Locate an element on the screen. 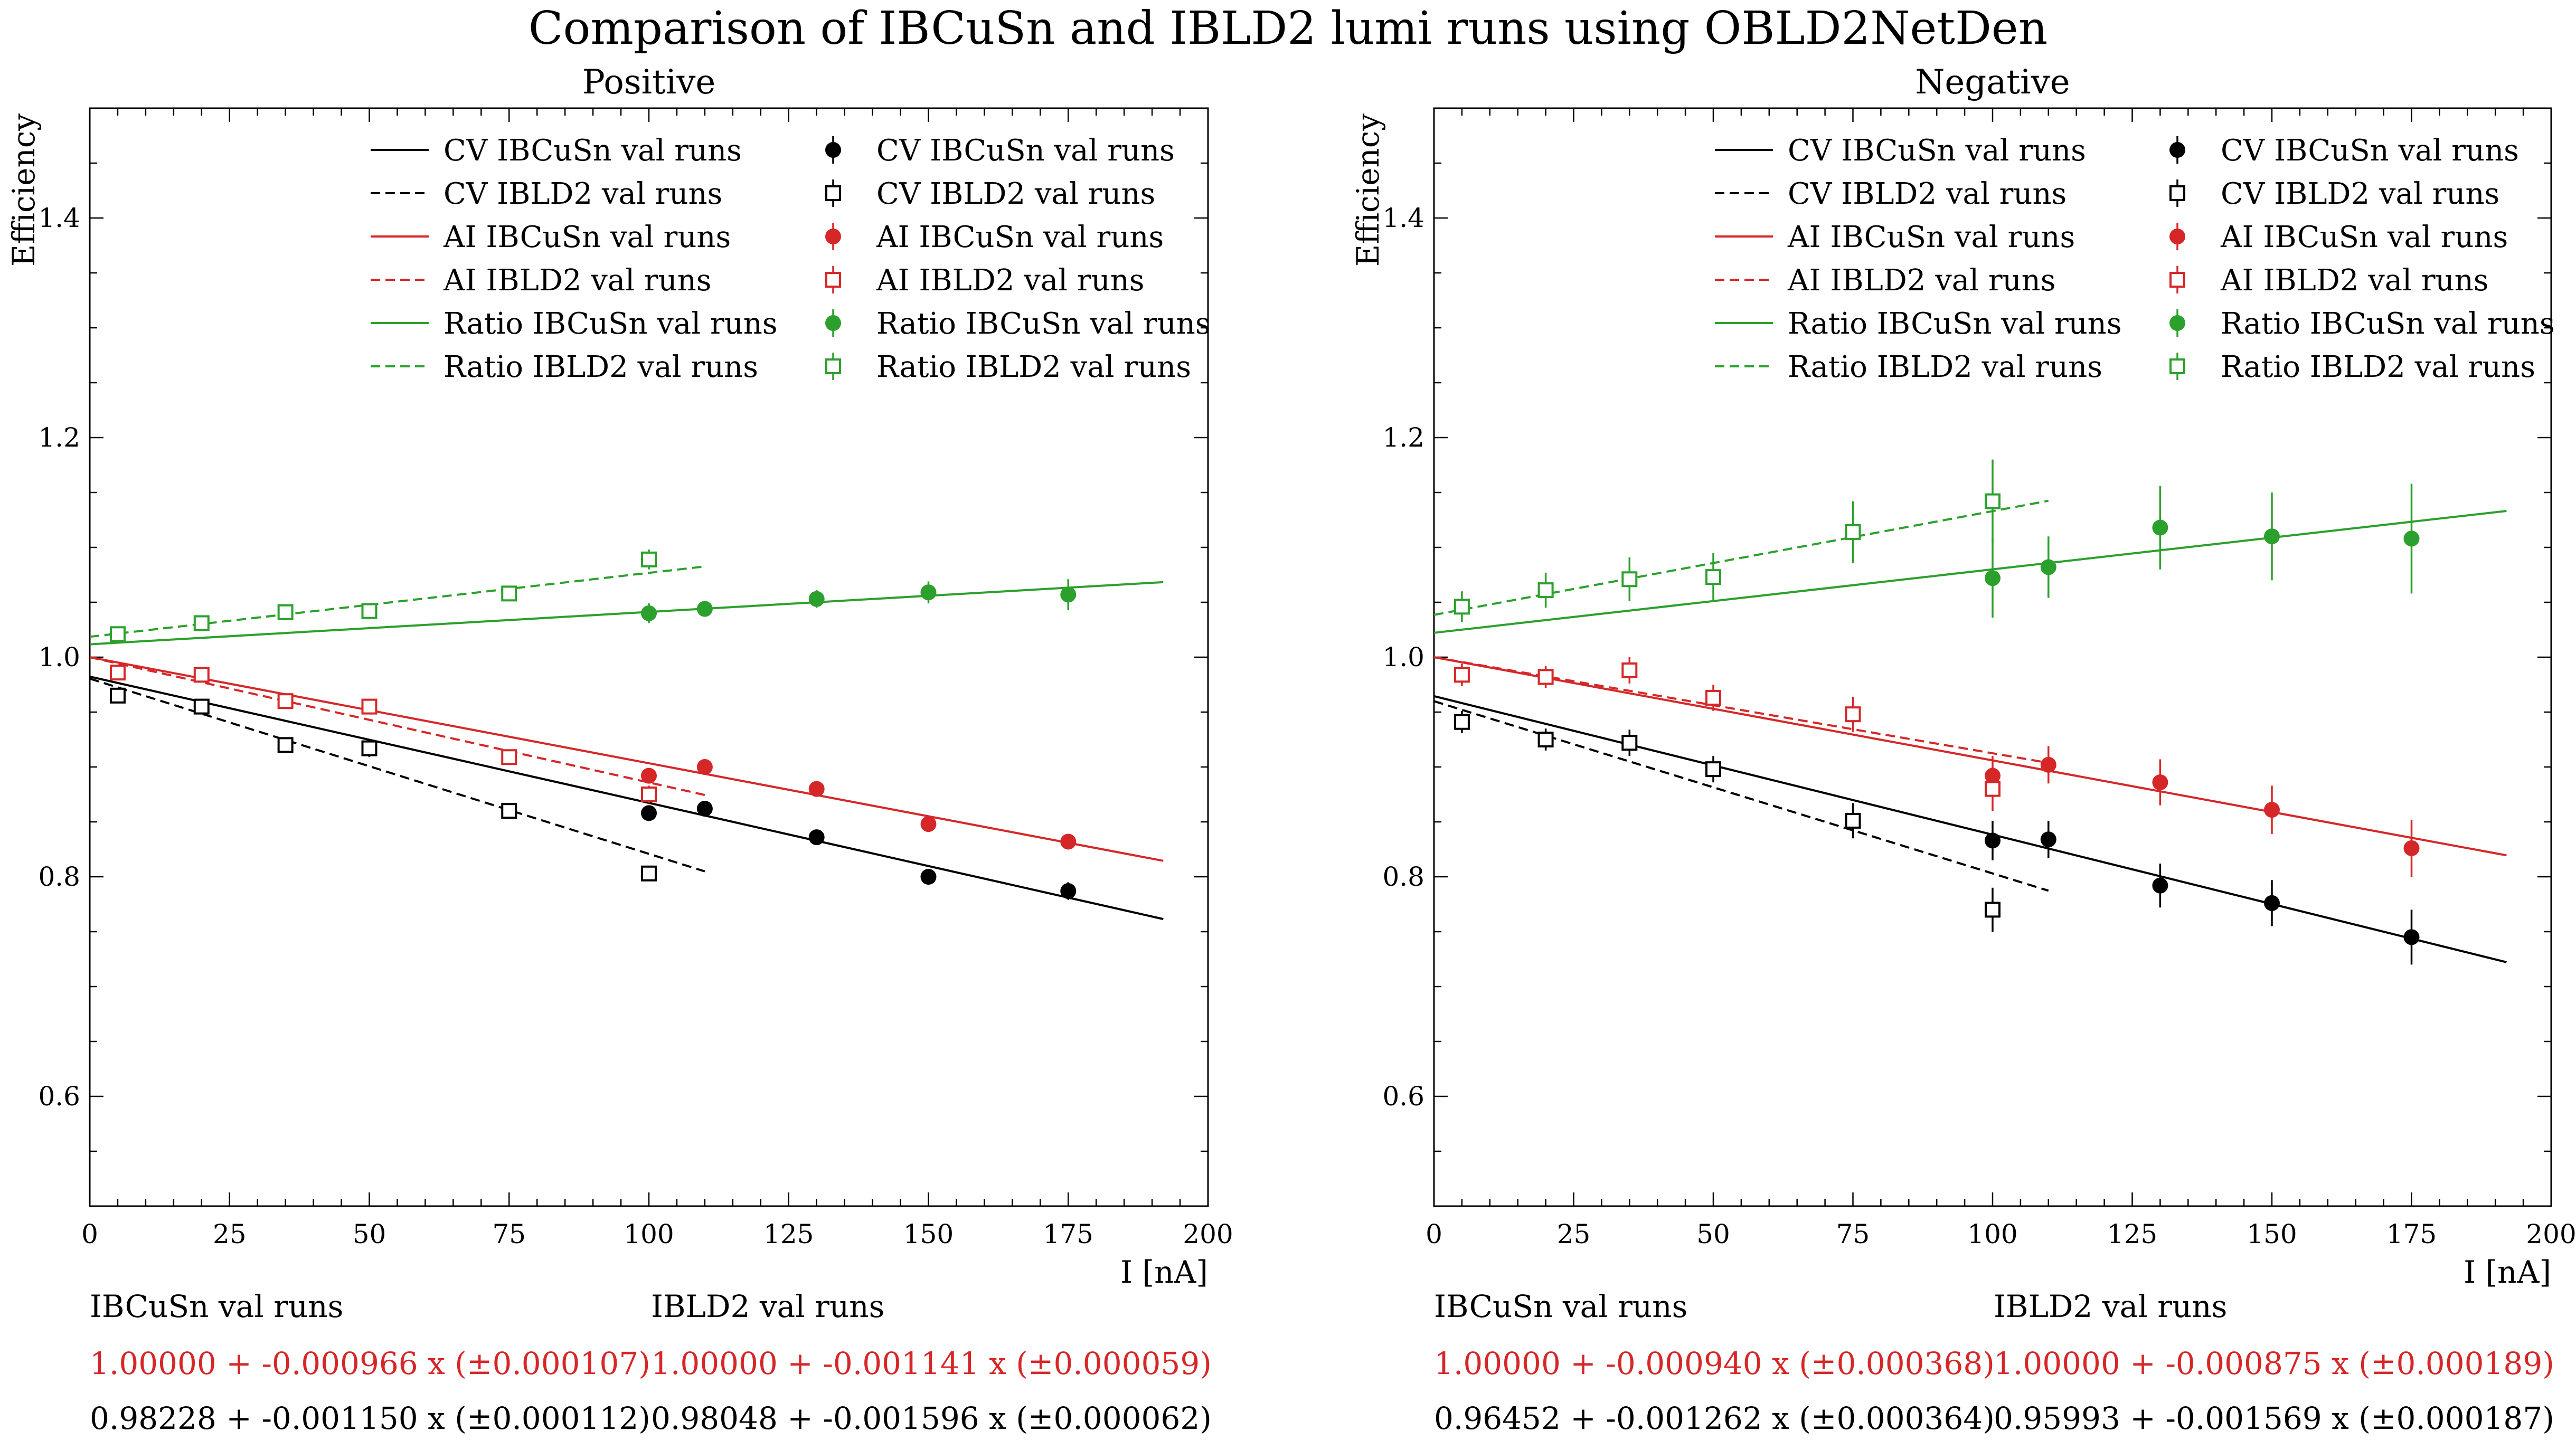  pos-ibld2-header: IBLD2 val runs is located at coordinates (768, 1306).